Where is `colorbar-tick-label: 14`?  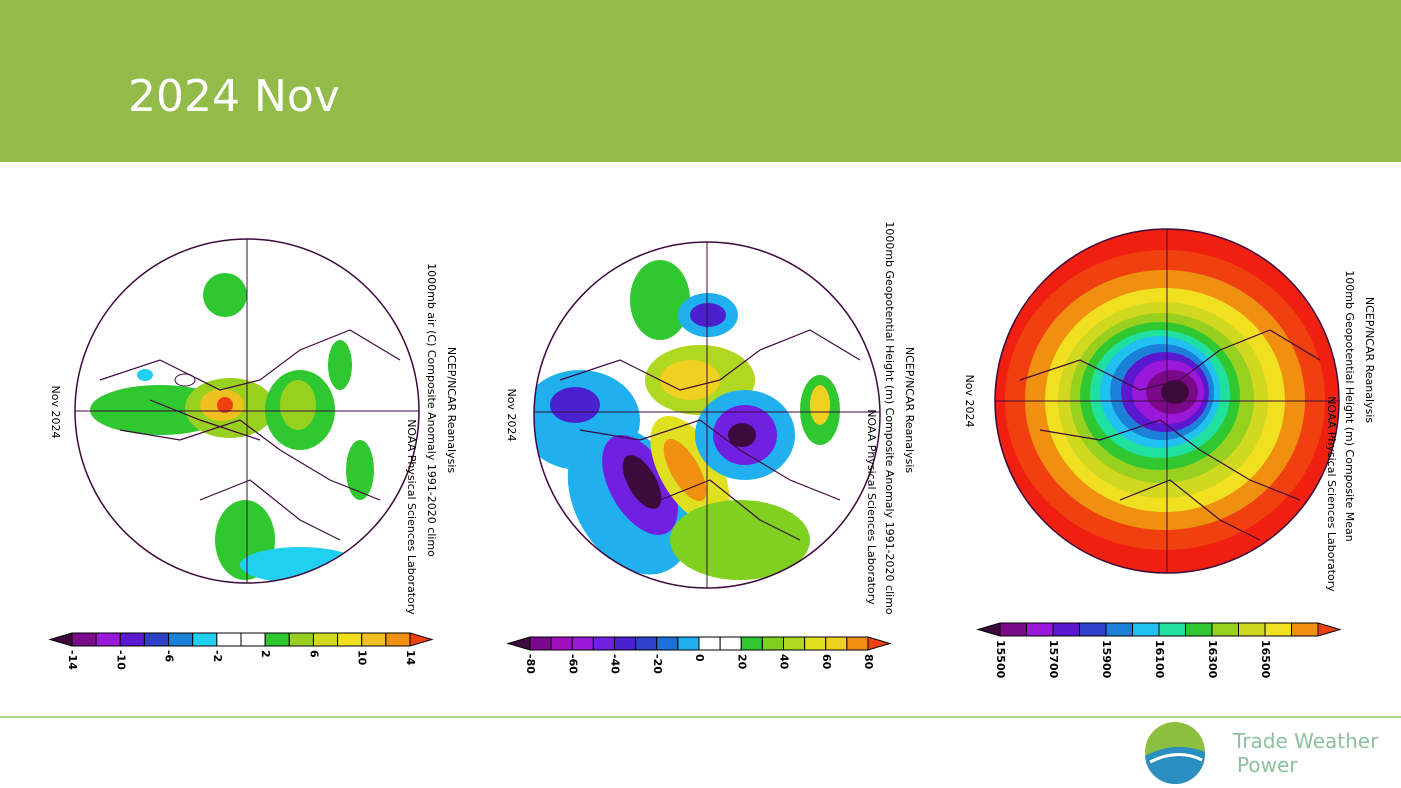 colorbar-tick-label: 14 is located at coordinates (410, 658).